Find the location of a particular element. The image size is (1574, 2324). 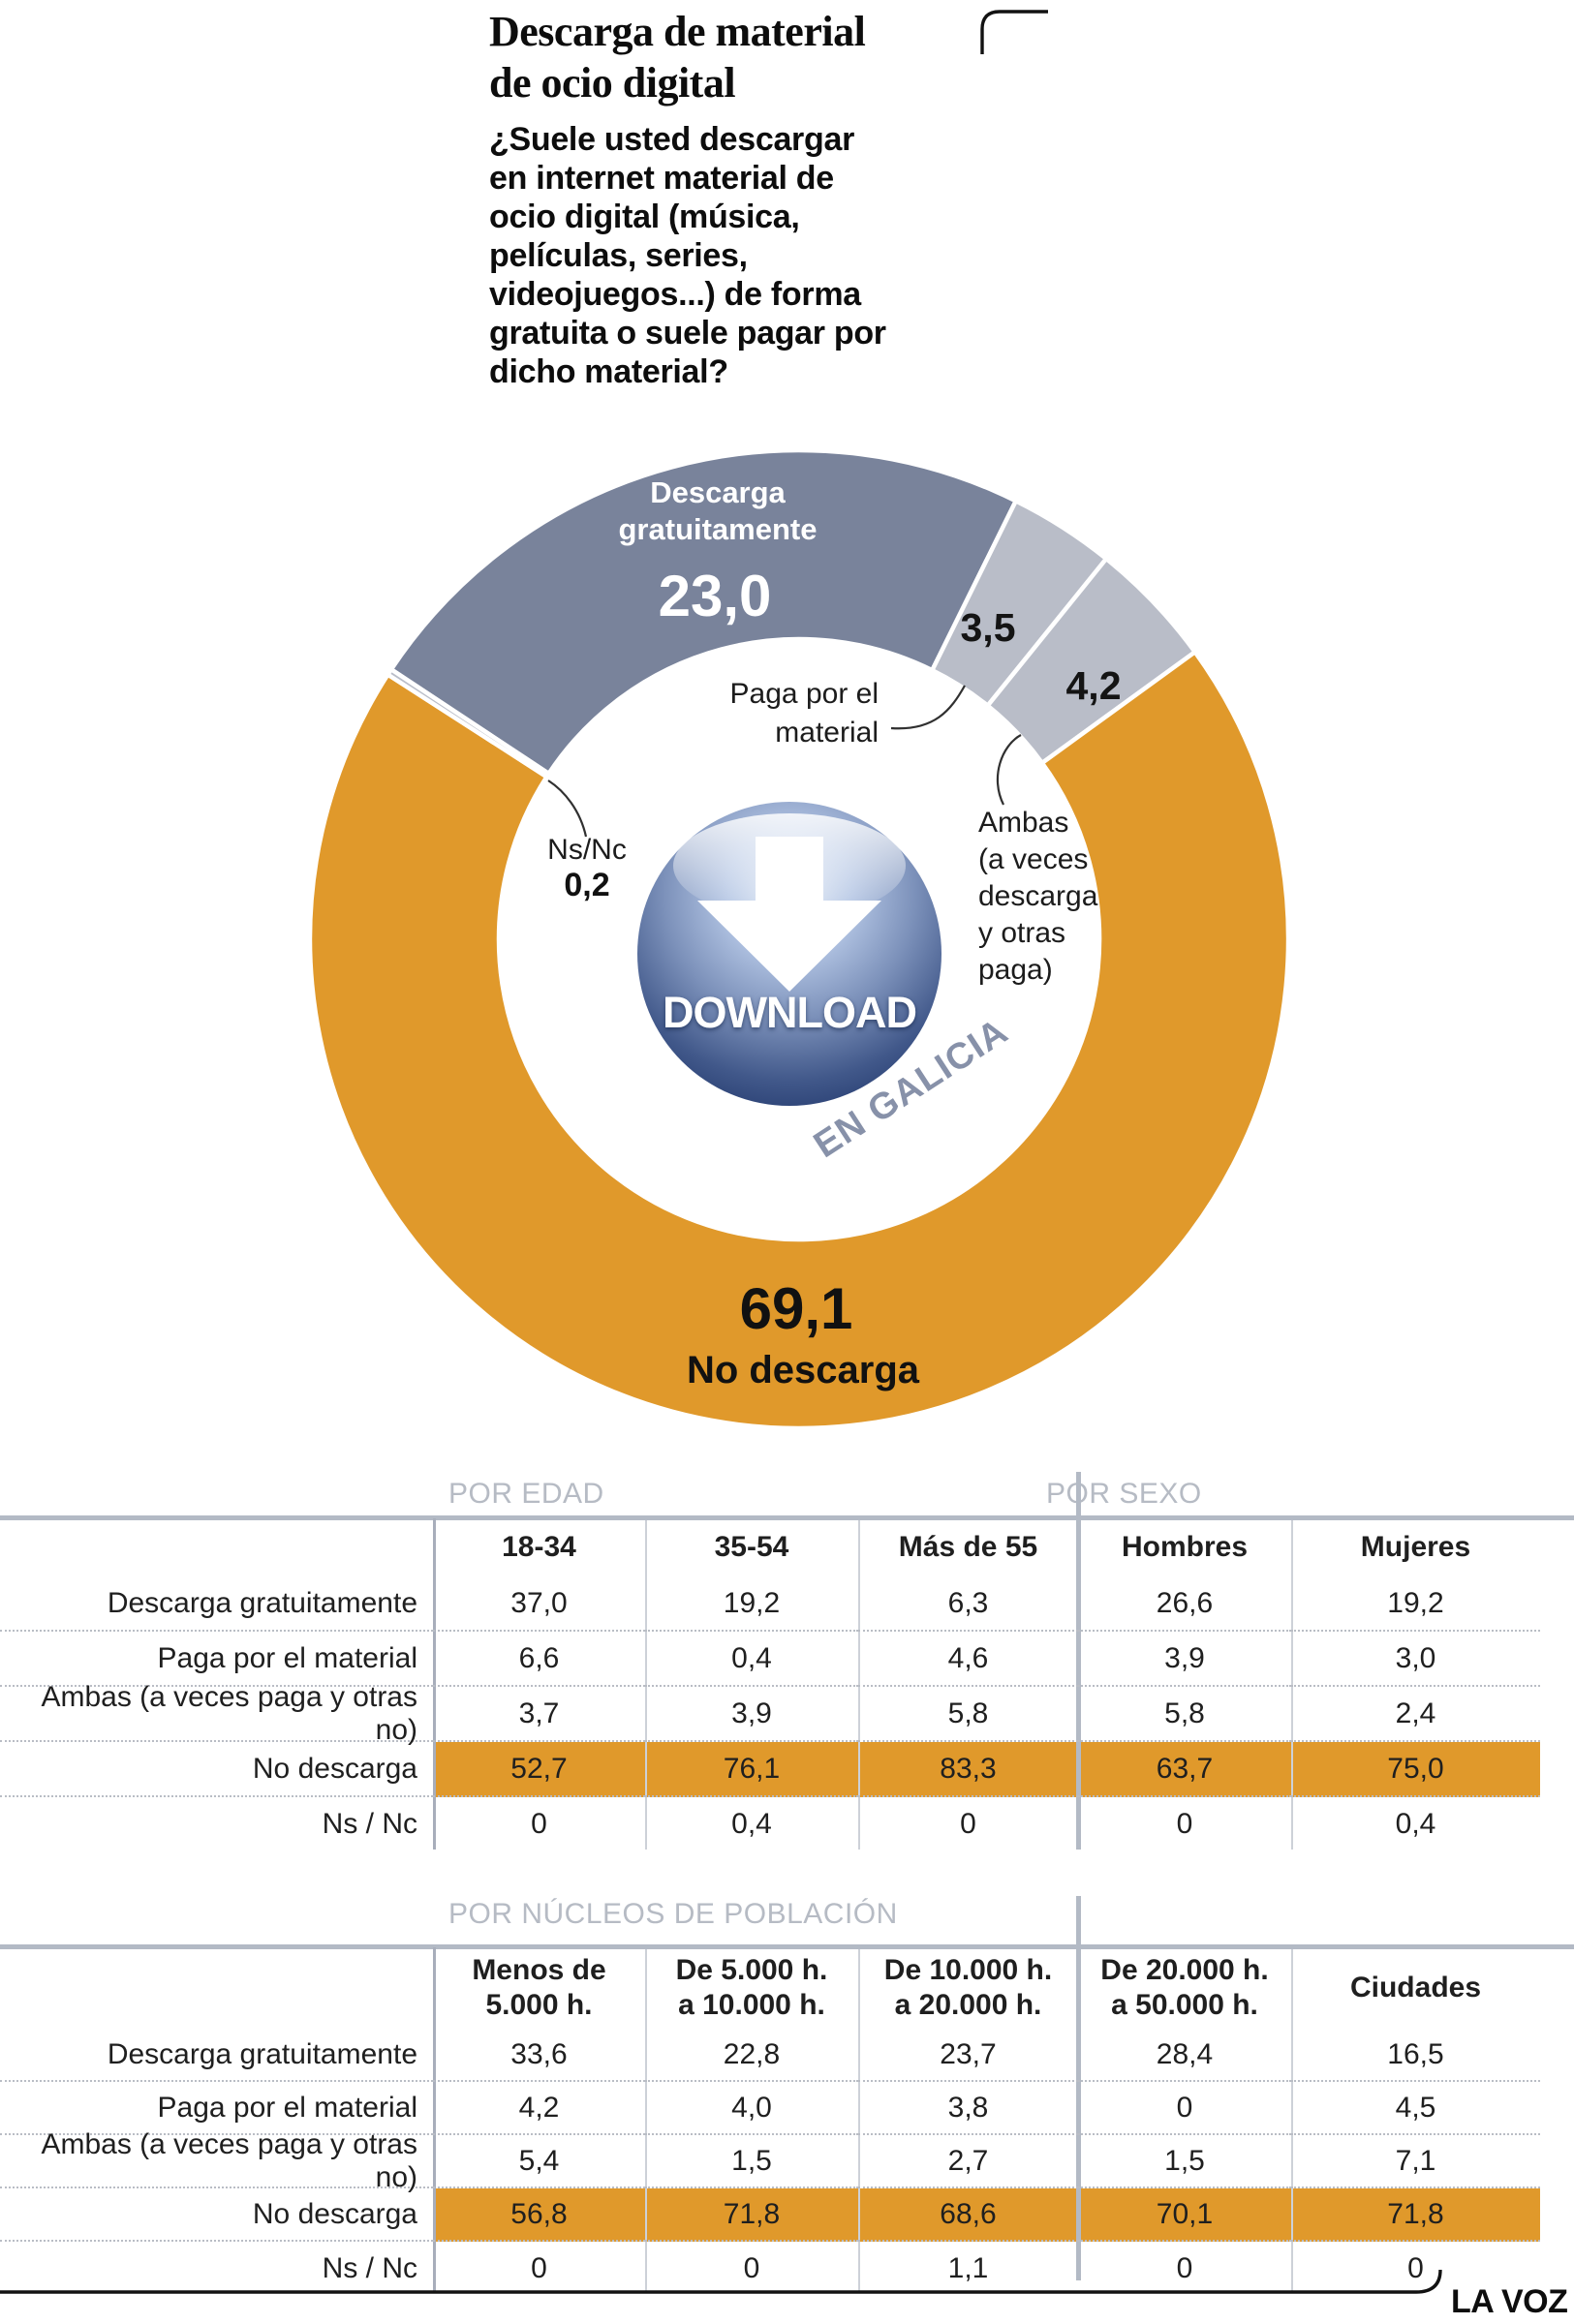

table-cell: 3,0 is located at coordinates (1416, 1659).